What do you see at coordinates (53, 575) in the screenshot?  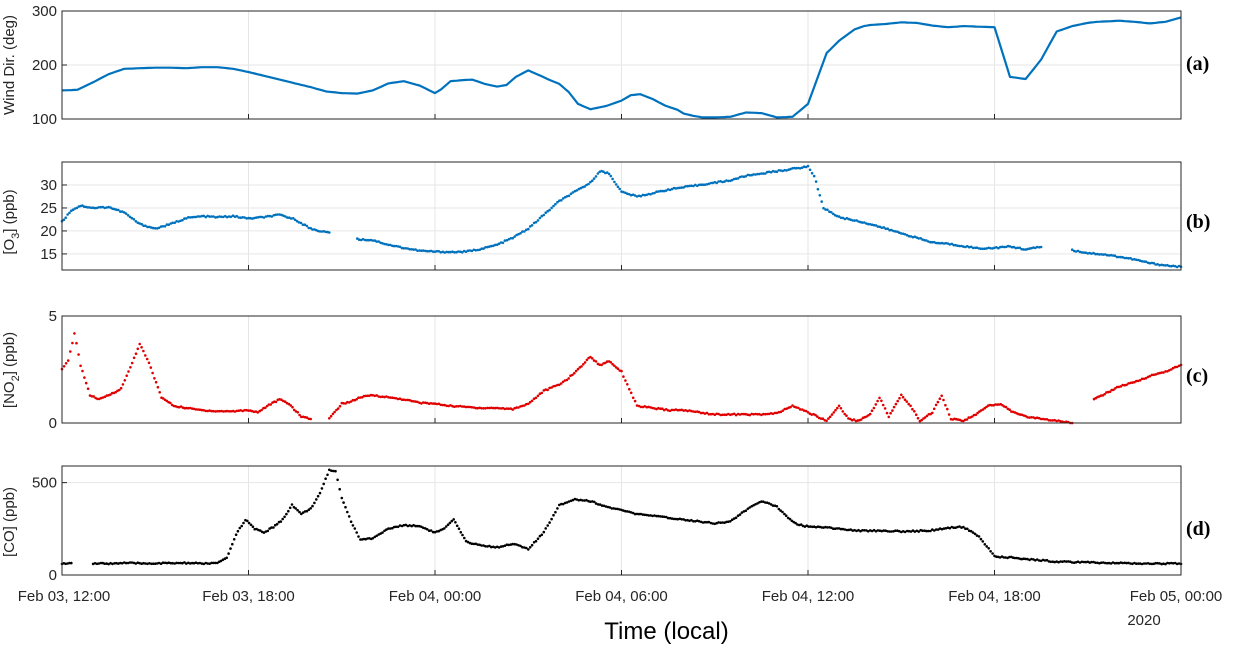 I see `y-tick-label: 0` at bounding box center [53, 575].